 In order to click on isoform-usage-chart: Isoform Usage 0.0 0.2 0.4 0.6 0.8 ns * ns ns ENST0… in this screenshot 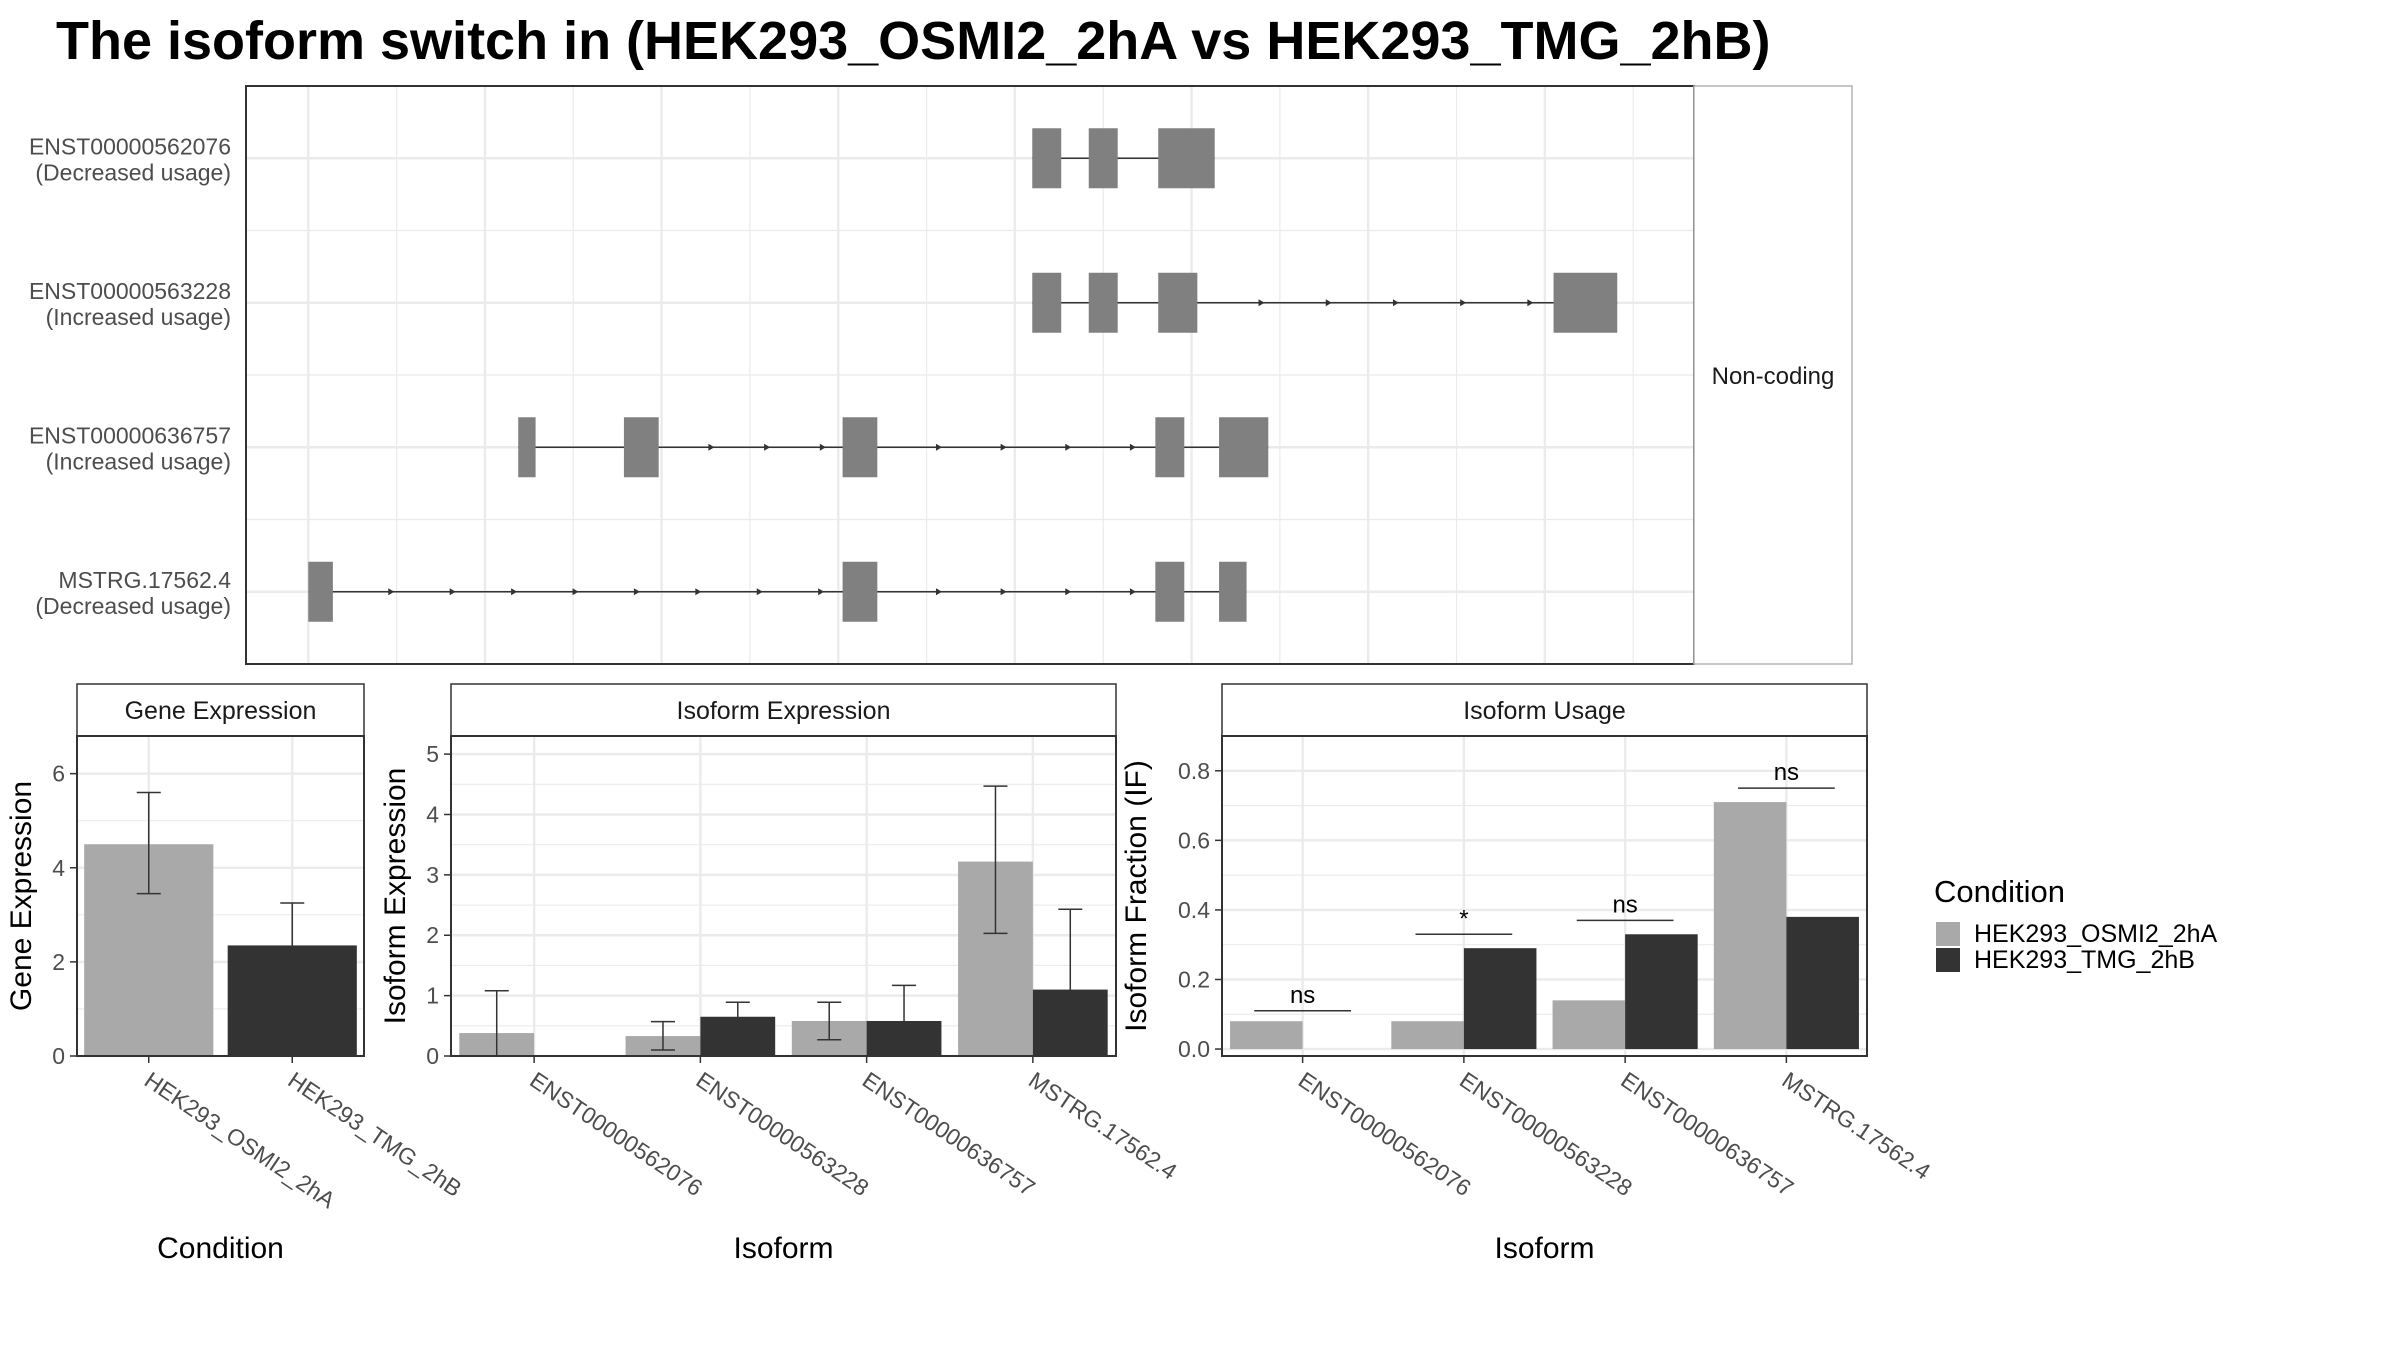, I will do `click(1528, 974)`.